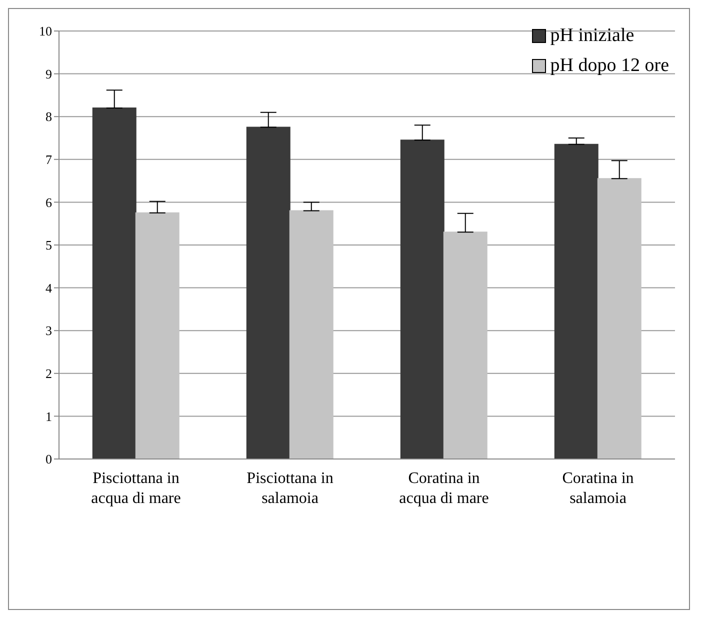 This screenshot has height=624, width=703. Describe the element at coordinates (49, 245) in the screenshot. I see `y-tick-label: 5` at that location.